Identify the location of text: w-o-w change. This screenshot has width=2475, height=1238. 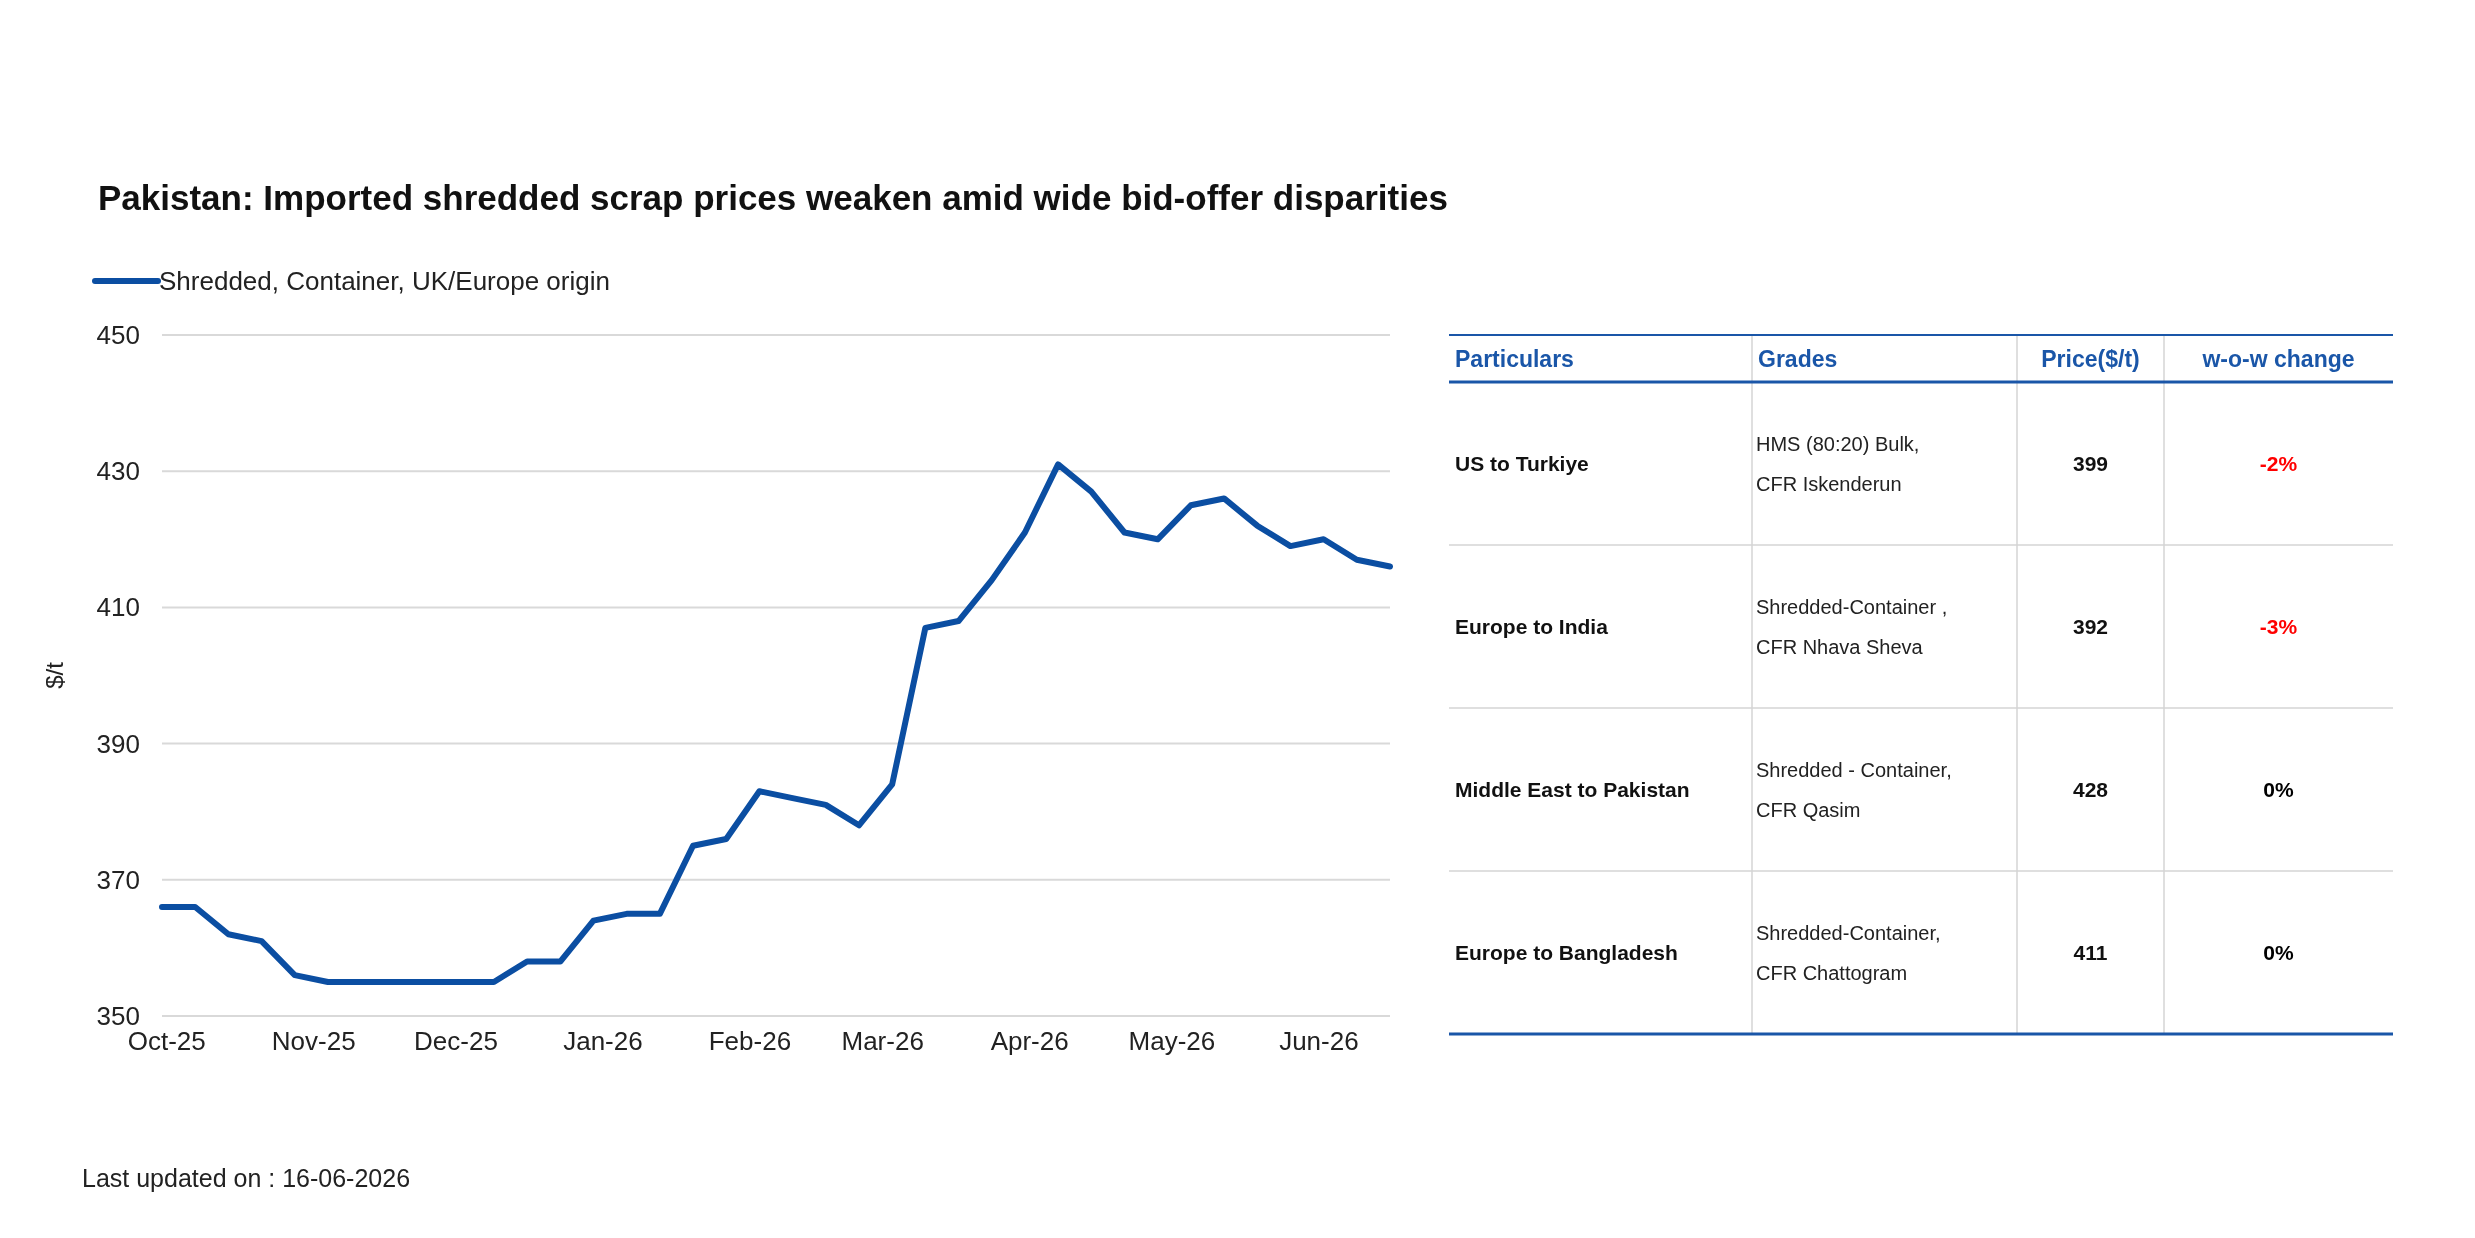
(2278, 358).